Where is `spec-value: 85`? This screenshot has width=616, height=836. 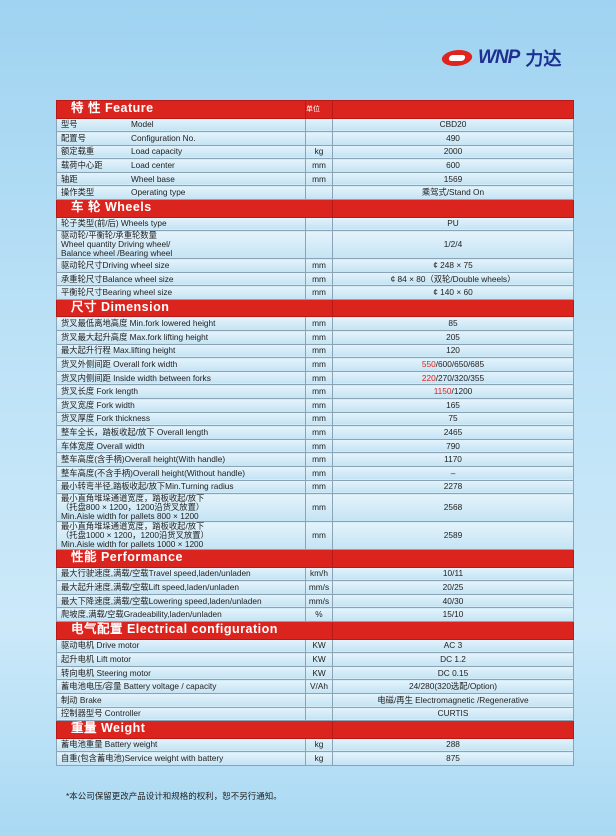
spec-value: 85 is located at coordinates (453, 324).